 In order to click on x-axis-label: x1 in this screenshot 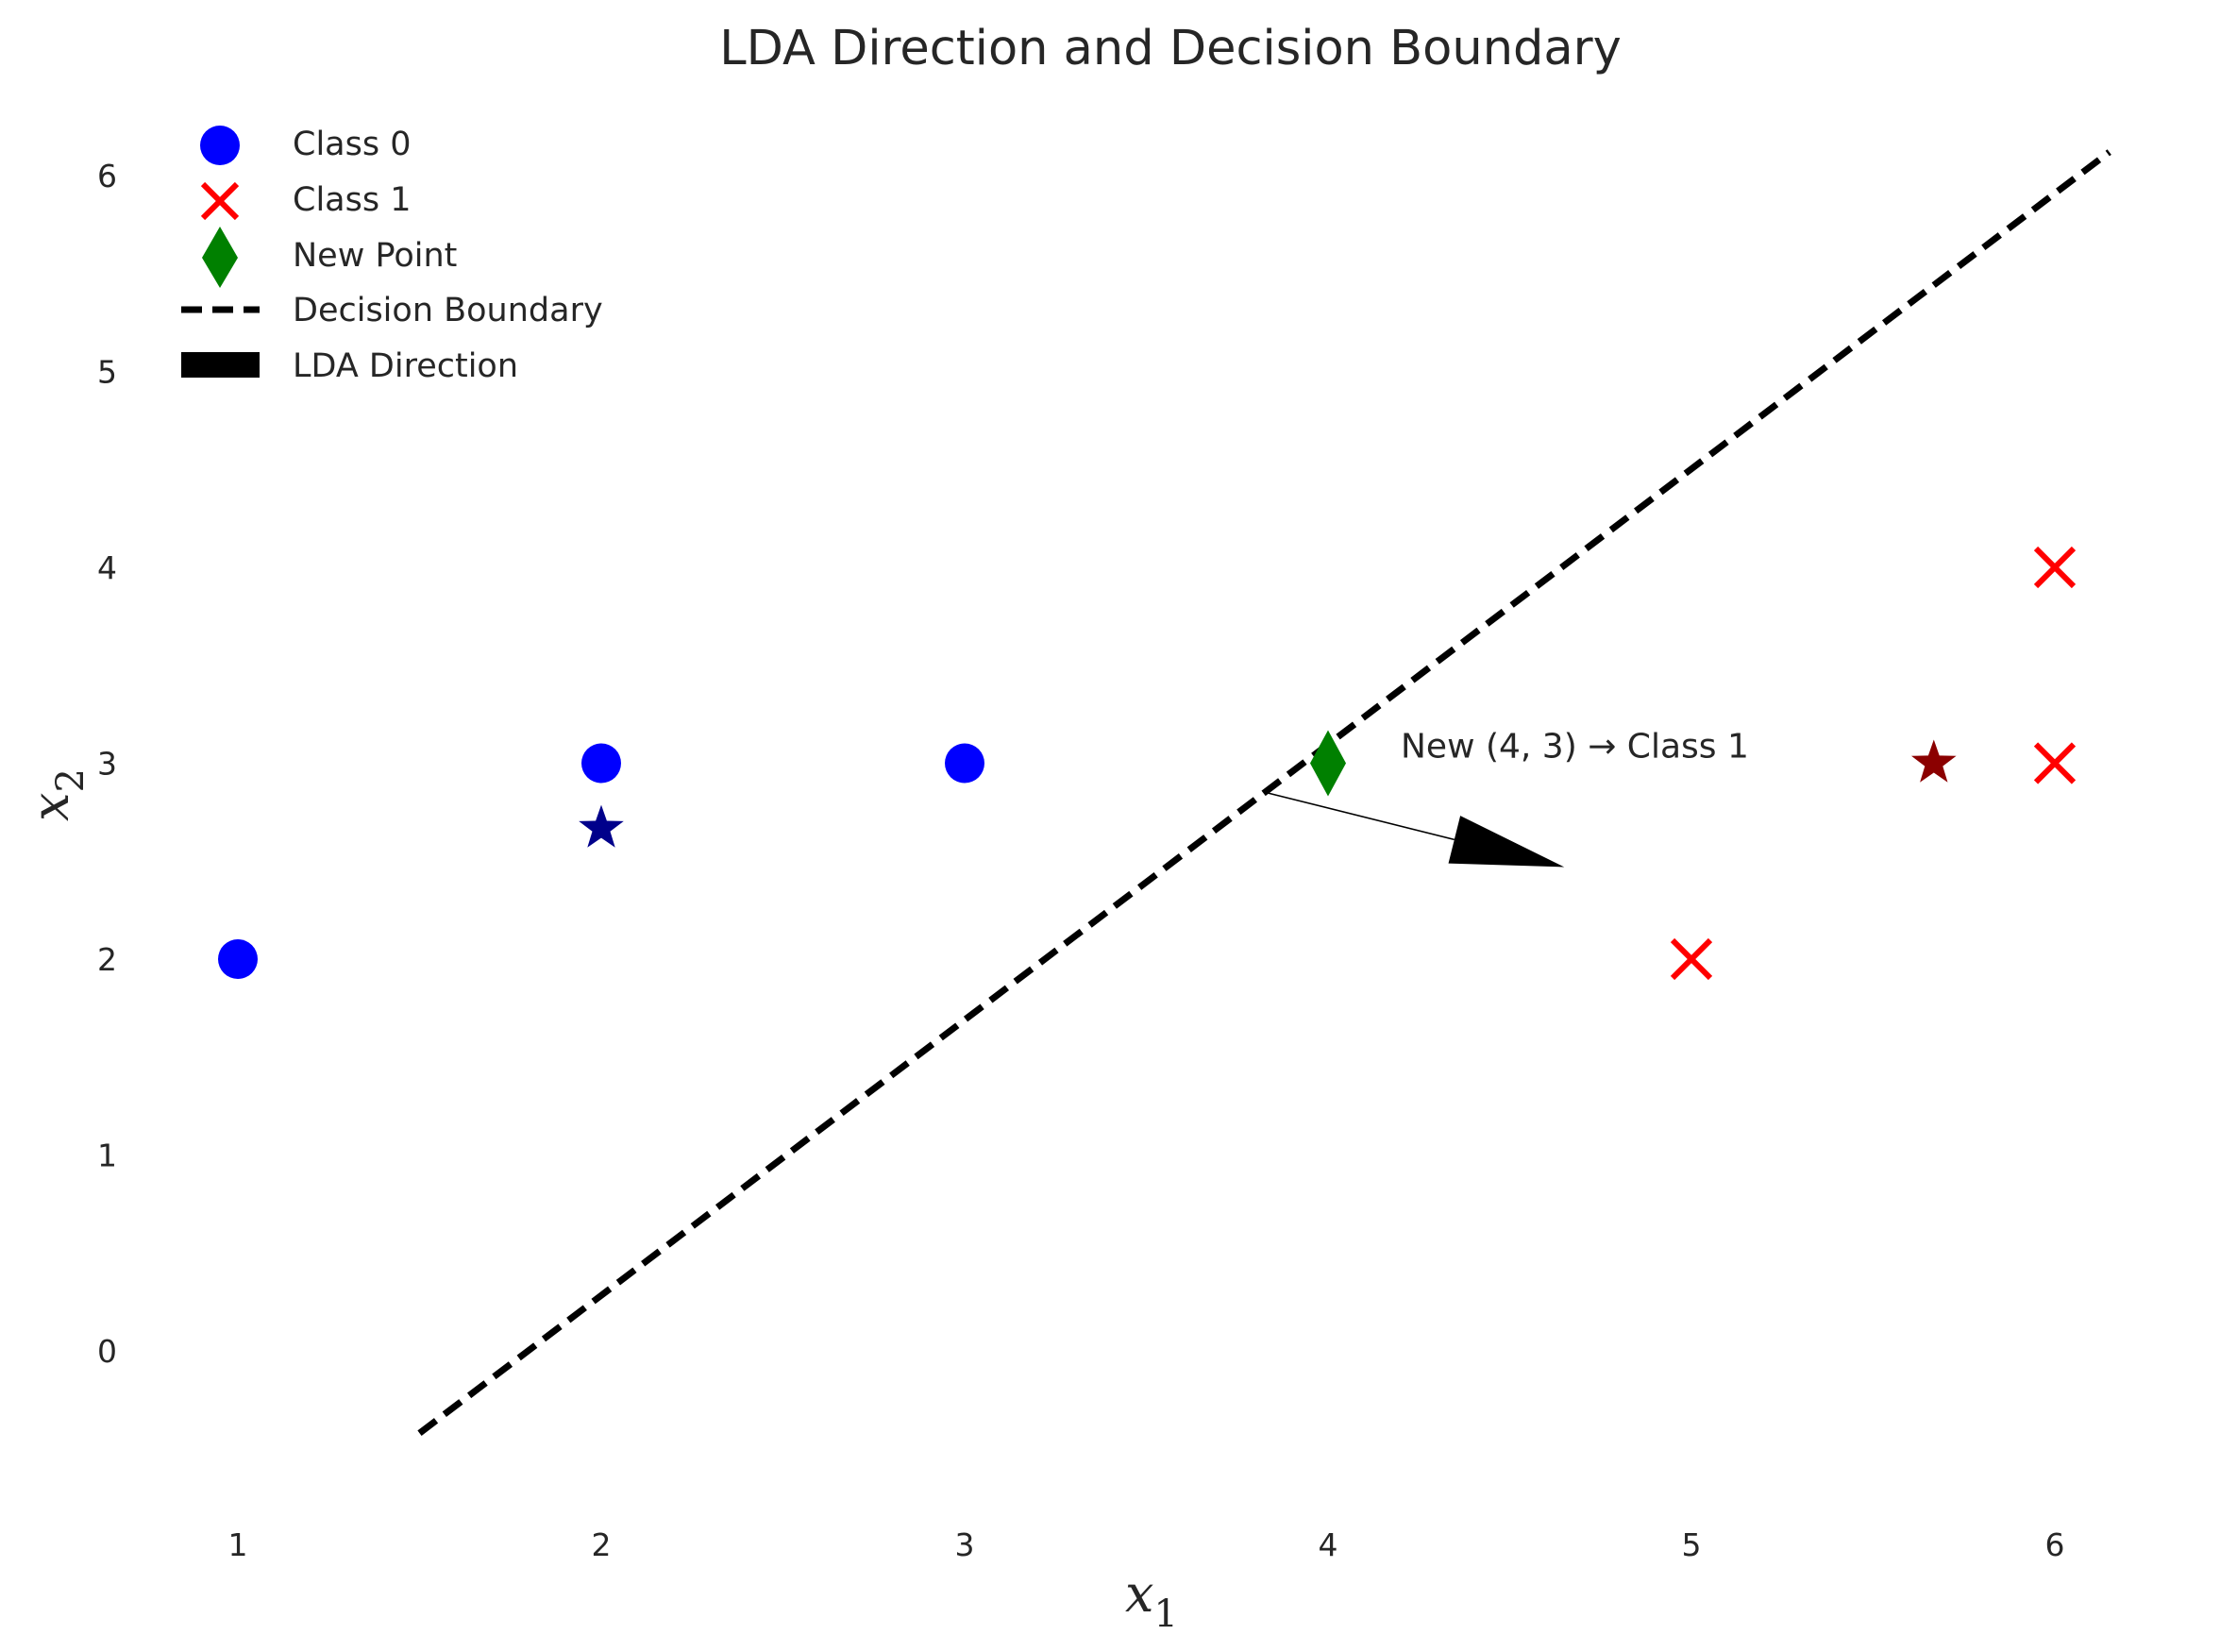, I will do `click(1151, 1600)`.